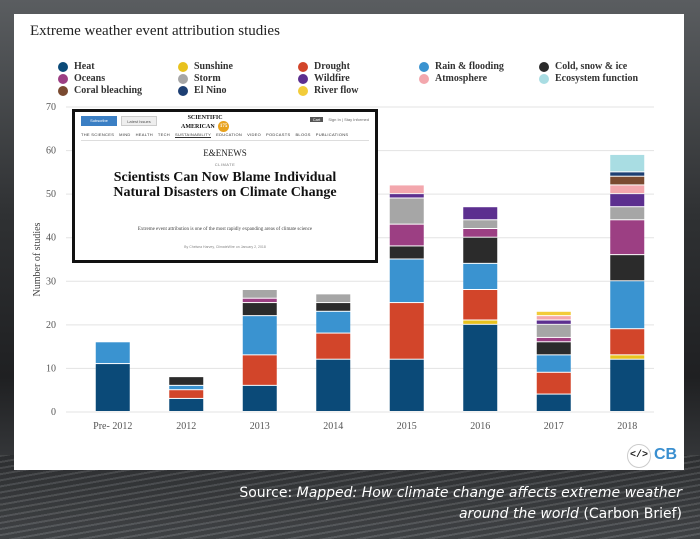 This screenshot has height=539, width=700. I want to click on legend-item: Sunshine, so click(205, 66).